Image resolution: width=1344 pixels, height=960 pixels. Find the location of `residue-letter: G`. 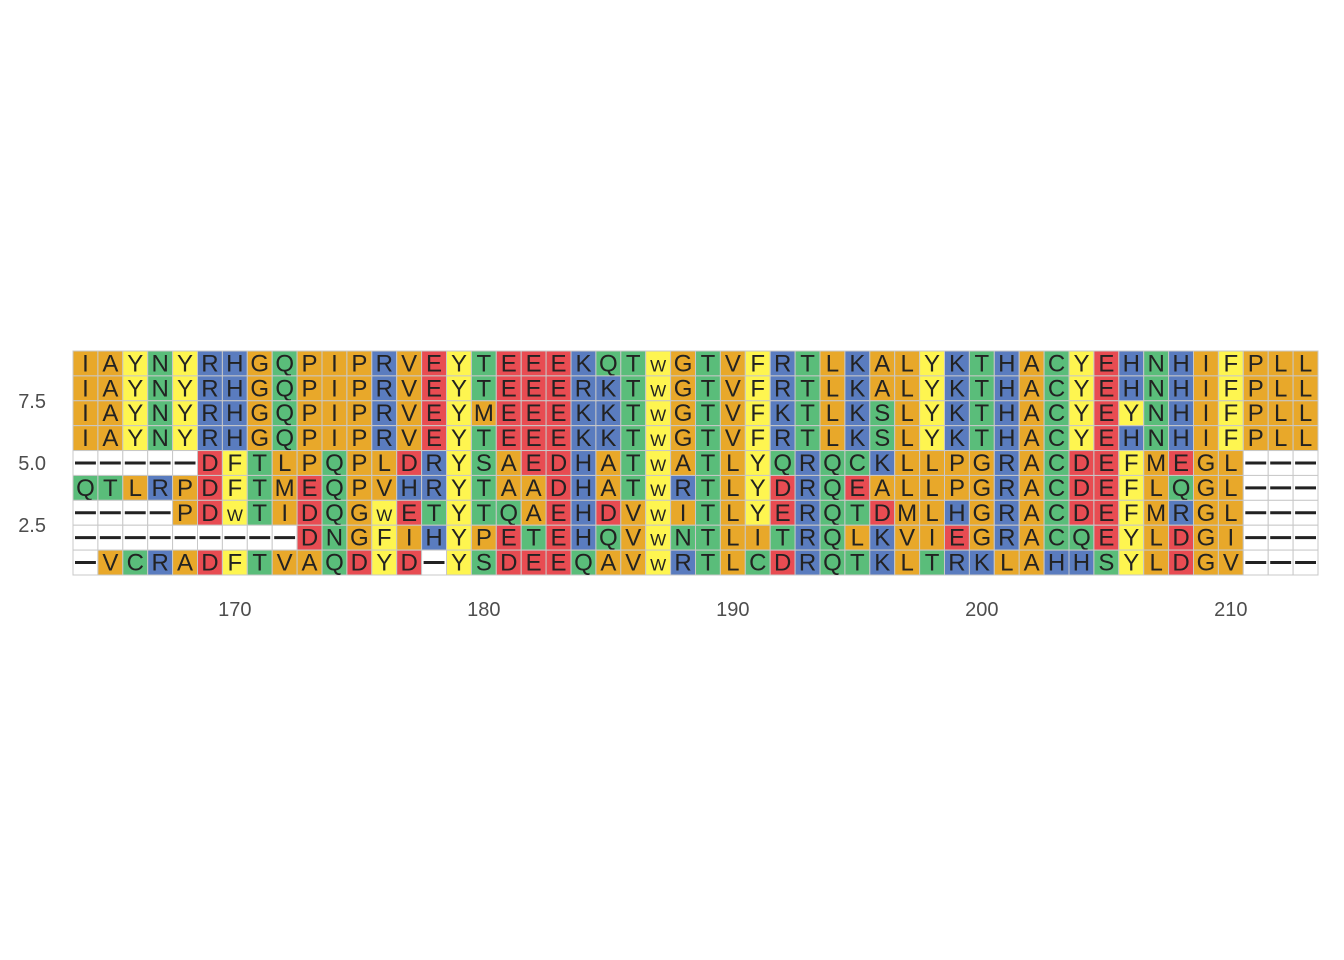

residue-letter: G is located at coordinates (683, 438).